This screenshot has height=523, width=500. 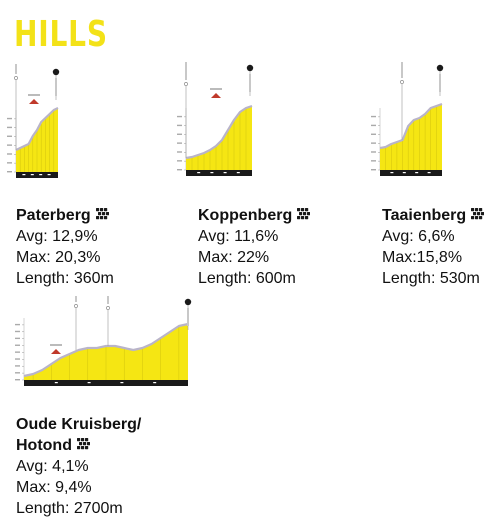 What do you see at coordinates (58, 257) in the screenshot?
I see `climb-max: Max: 20,3%` at bounding box center [58, 257].